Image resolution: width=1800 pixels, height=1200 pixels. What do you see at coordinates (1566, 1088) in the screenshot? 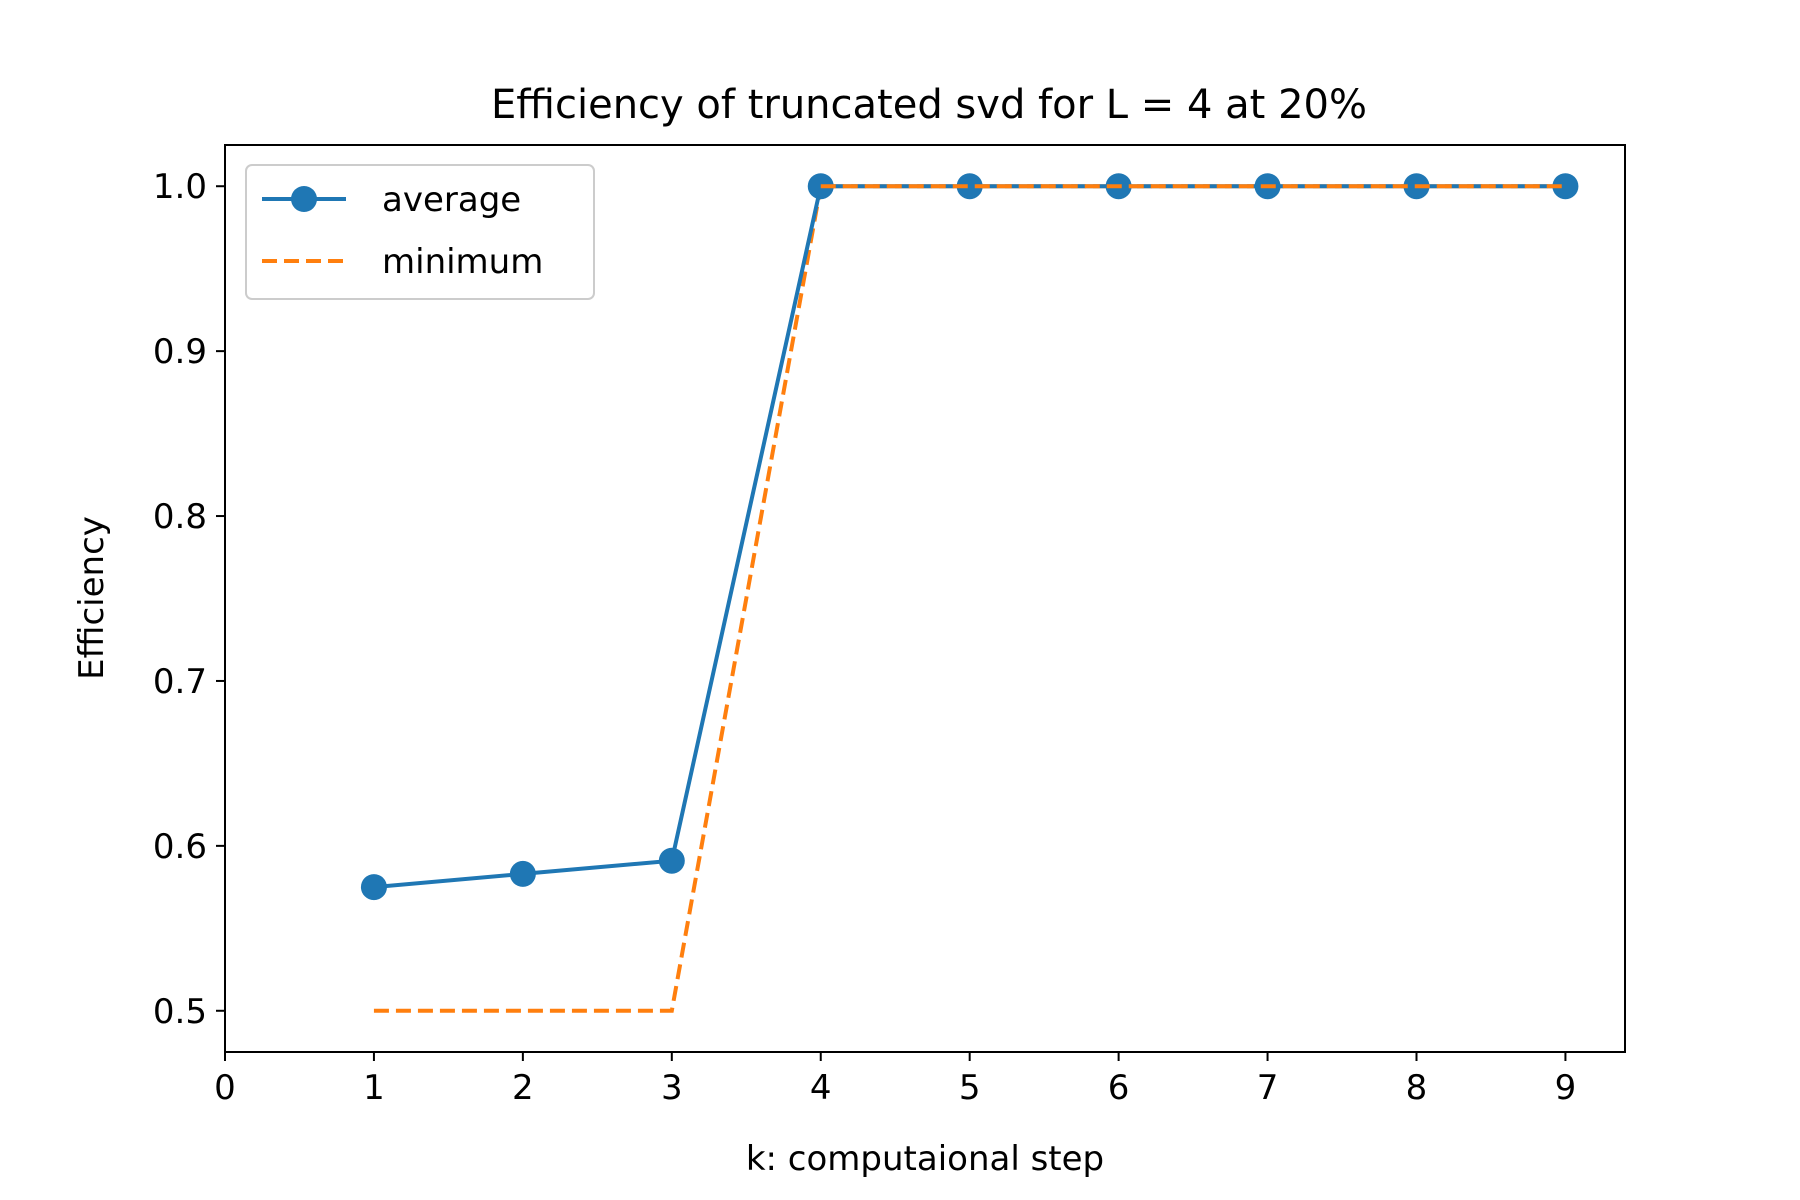
I see `x-tick-label: 9` at bounding box center [1566, 1088].